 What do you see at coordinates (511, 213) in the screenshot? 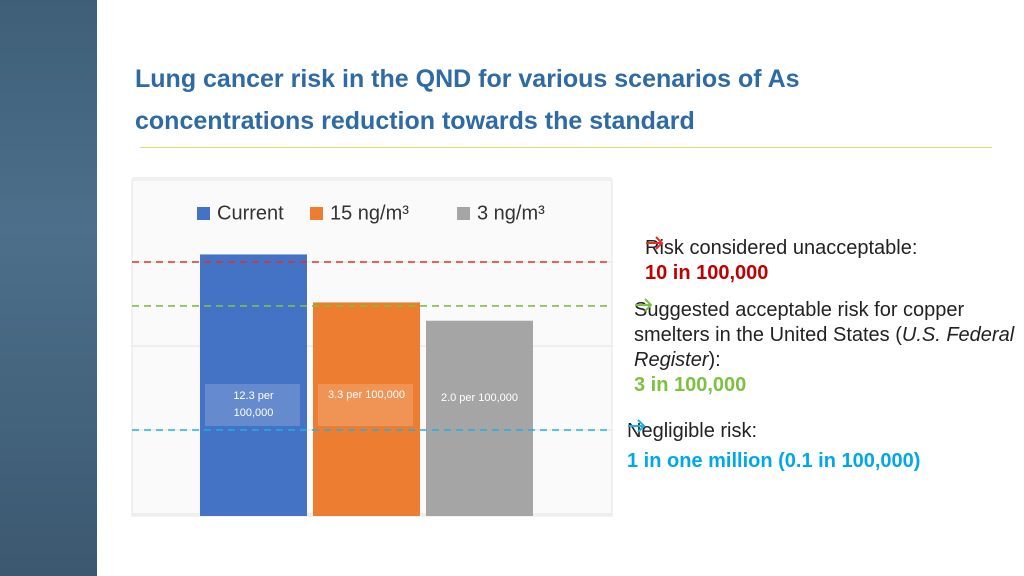
I see `legend-label: 3 ng/m³` at bounding box center [511, 213].